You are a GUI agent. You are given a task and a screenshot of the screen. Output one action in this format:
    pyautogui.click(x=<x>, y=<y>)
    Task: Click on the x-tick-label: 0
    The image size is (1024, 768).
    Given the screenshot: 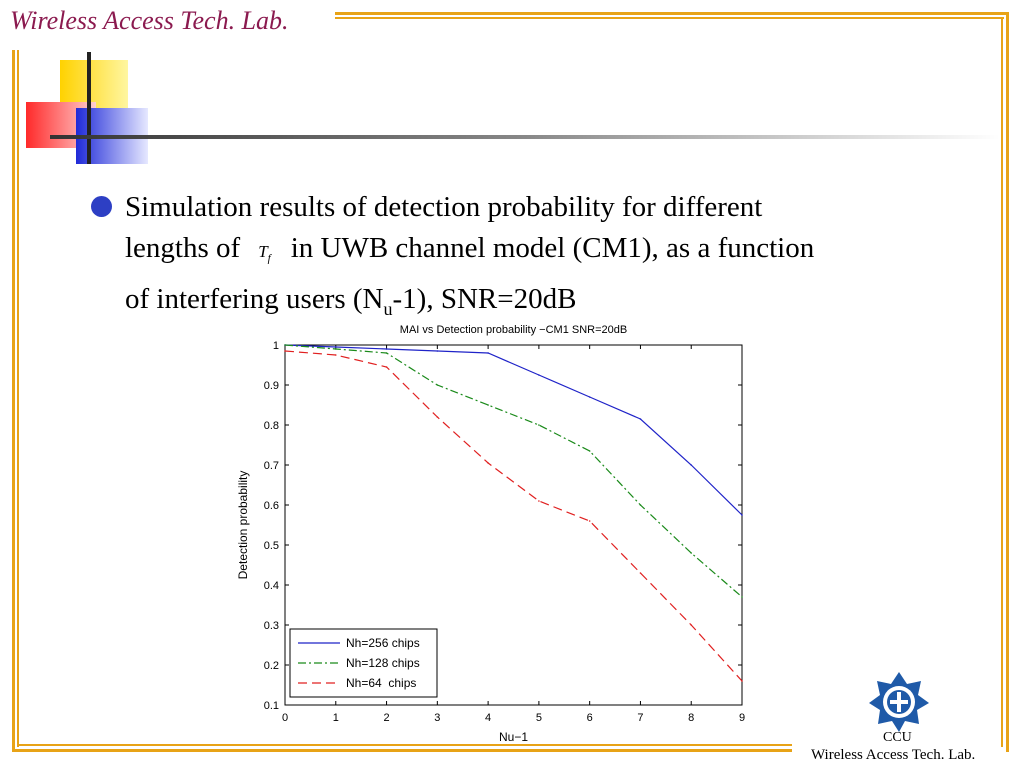 What is the action you would take?
    pyautogui.click(x=285, y=718)
    